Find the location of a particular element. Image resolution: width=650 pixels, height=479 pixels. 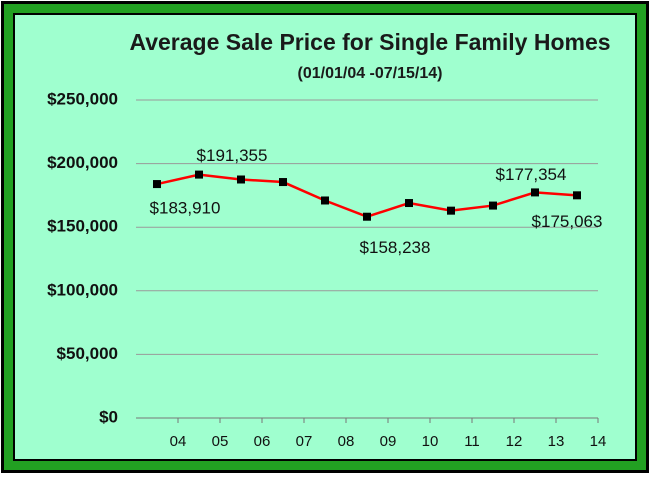

y-tick-label: $150,000 is located at coordinates (82, 226).